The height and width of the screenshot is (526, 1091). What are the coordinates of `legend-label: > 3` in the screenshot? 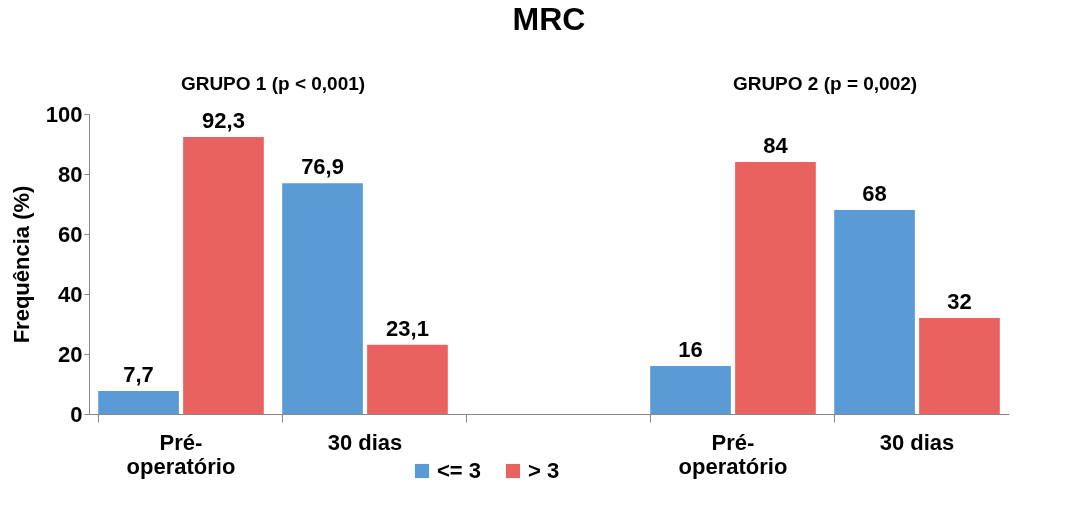 It's located at (544, 470).